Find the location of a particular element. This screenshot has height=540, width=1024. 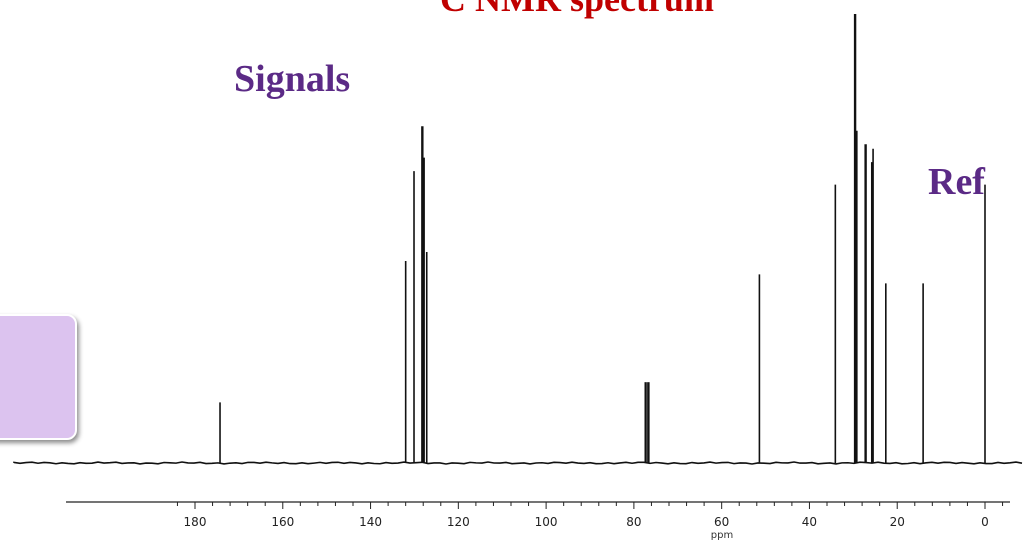

x-tick-label: 140 is located at coordinates (370, 522).